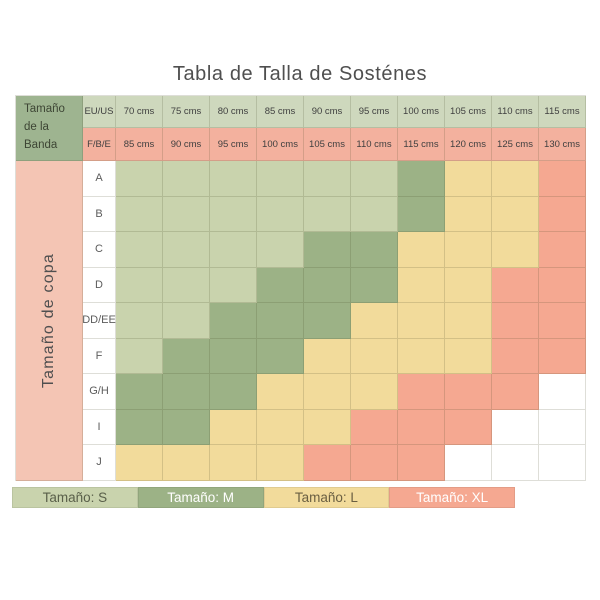  Describe the element at coordinates (421, 112) in the screenshot. I see `band-row1-value: 100 cms` at that location.